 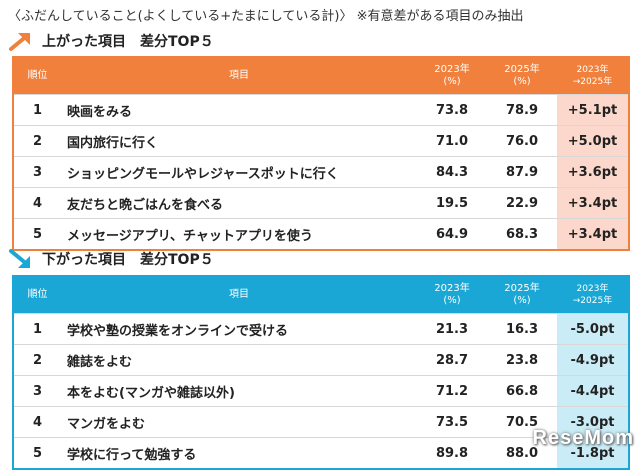 I want to click on value-2025-cell: 78.9, so click(x=522, y=110).